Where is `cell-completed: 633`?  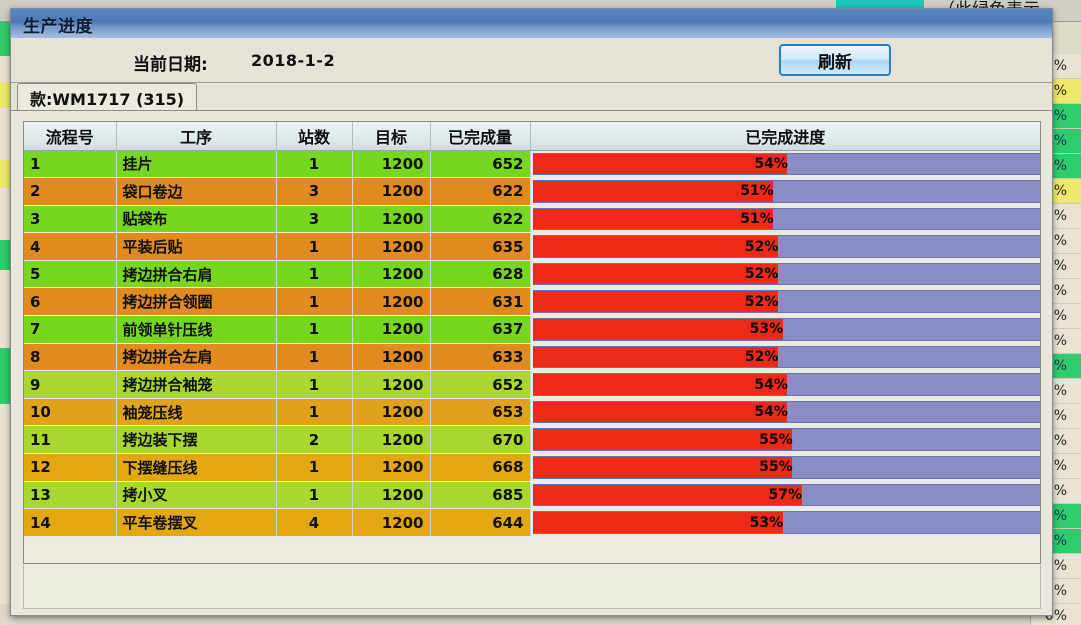
cell-completed: 633 is located at coordinates (480, 357).